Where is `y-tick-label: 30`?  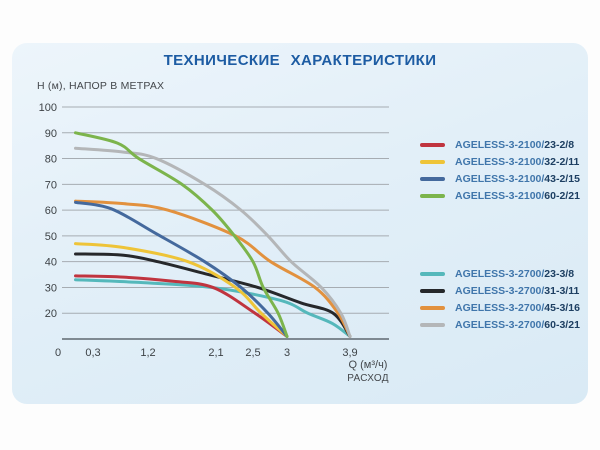
y-tick-label: 30 is located at coordinates (51, 288).